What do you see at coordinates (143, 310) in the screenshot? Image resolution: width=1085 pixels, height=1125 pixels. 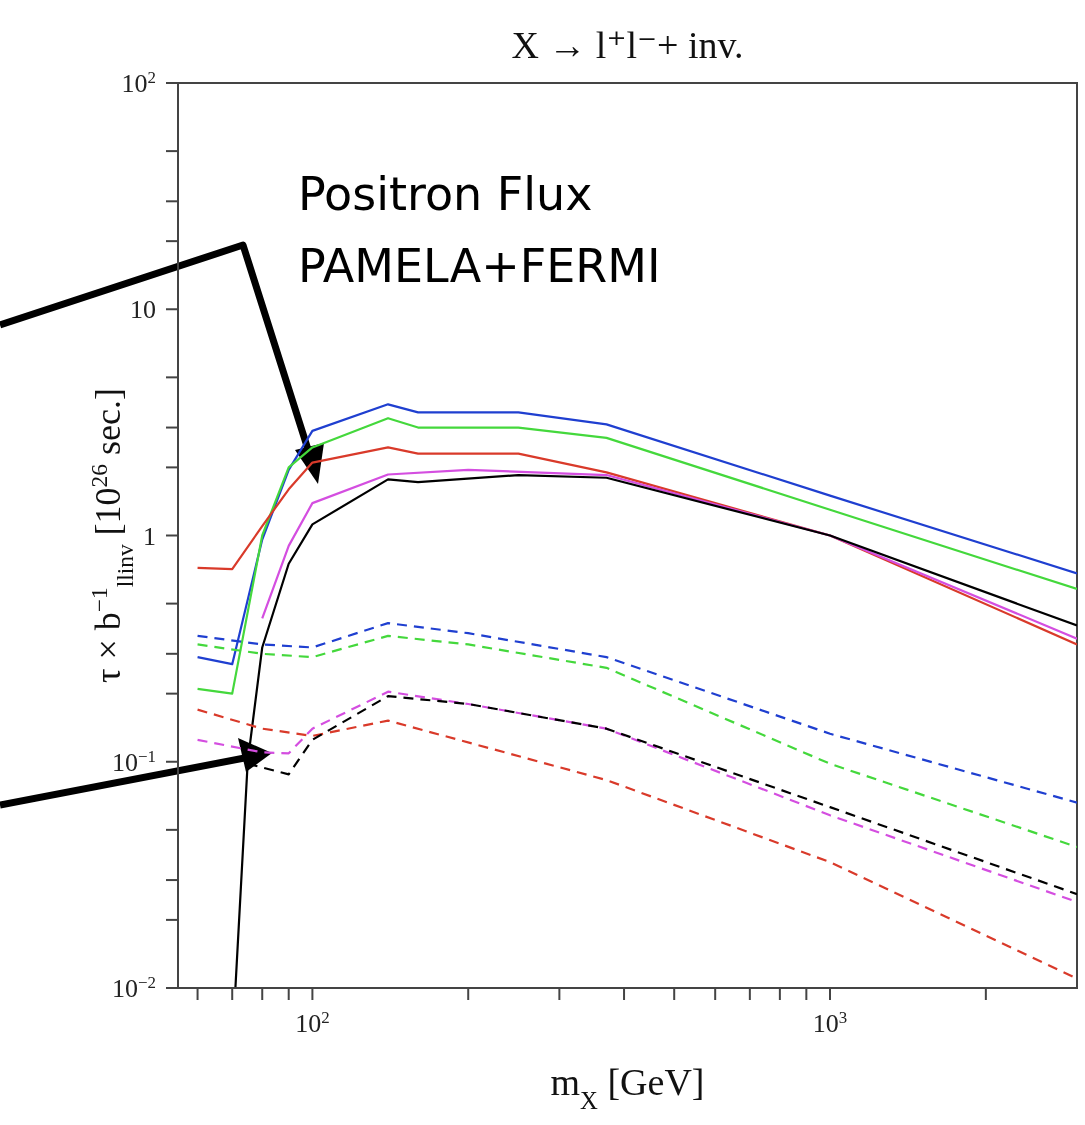 I see `y-tick-label: 10` at bounding box center [143, 310].